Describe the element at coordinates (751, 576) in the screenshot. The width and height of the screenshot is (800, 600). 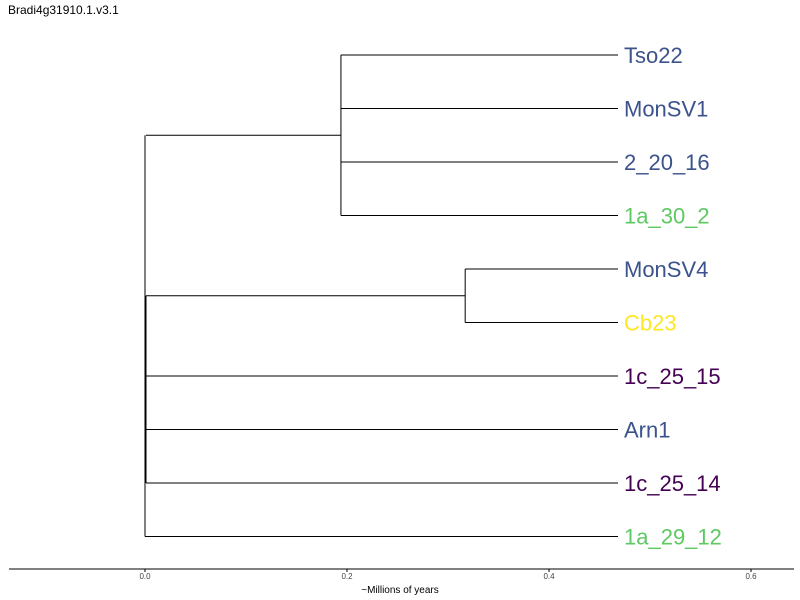
I see `axis-tick-label: 0.6` at that location.